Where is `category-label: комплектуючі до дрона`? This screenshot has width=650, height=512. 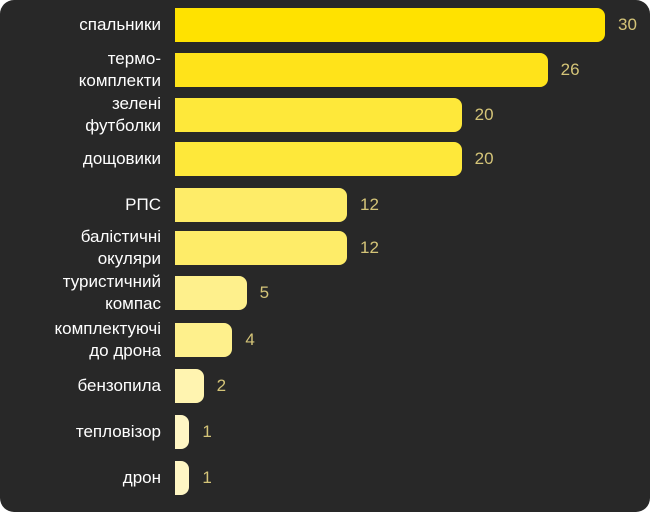 category-label: комплектуючі до дрона is located at coordinates (107, 339).